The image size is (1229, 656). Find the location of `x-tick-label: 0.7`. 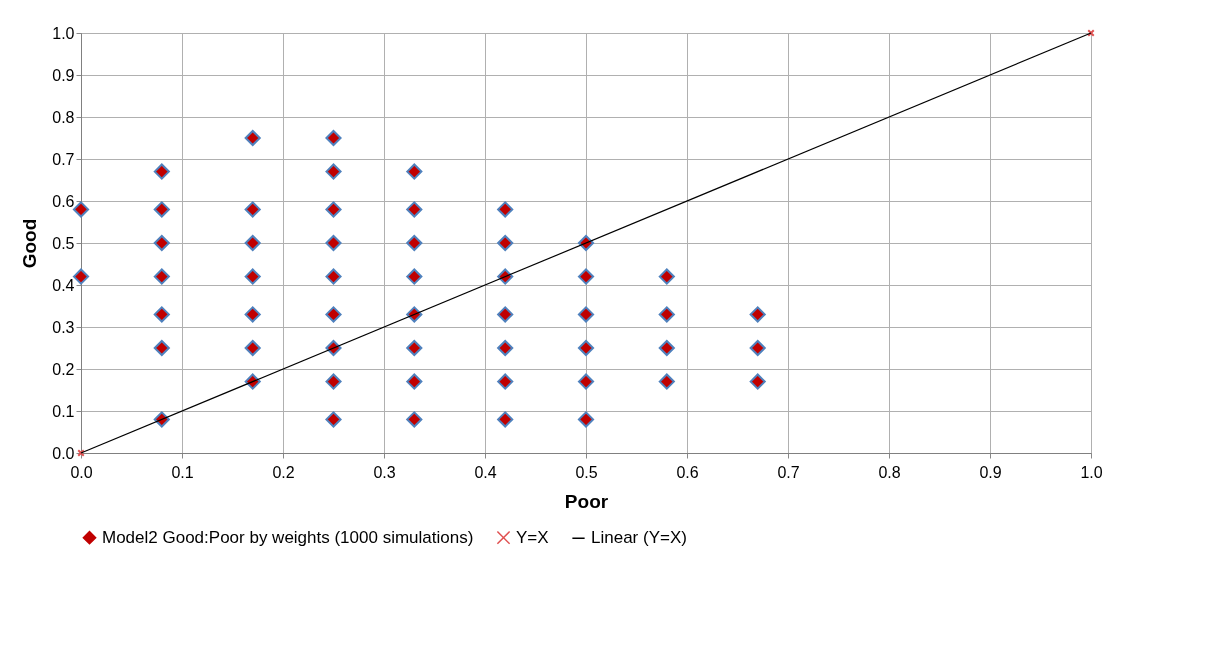

x-tick-label: 0.7 is located at coordinates (788, 472).